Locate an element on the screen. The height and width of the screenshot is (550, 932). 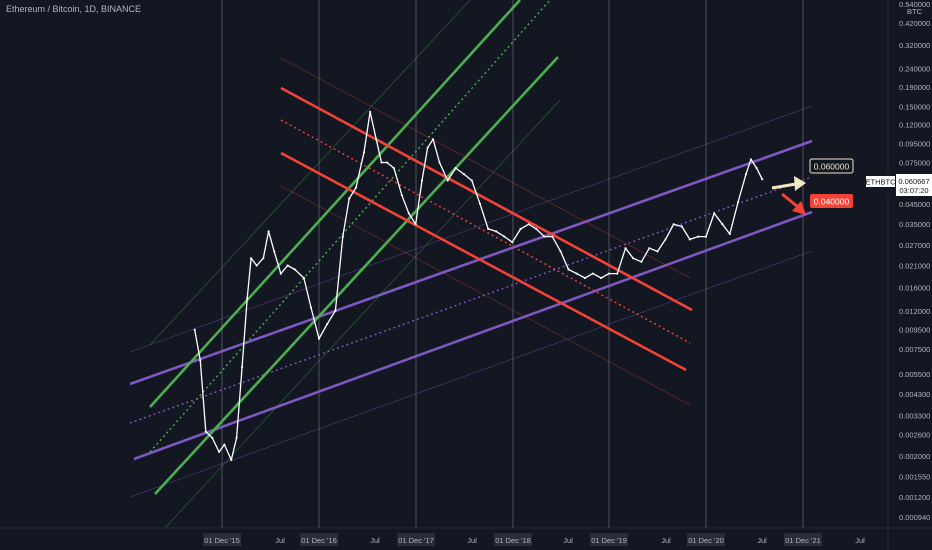
lower-arrow-shaft is located at coordinates (790, 200).